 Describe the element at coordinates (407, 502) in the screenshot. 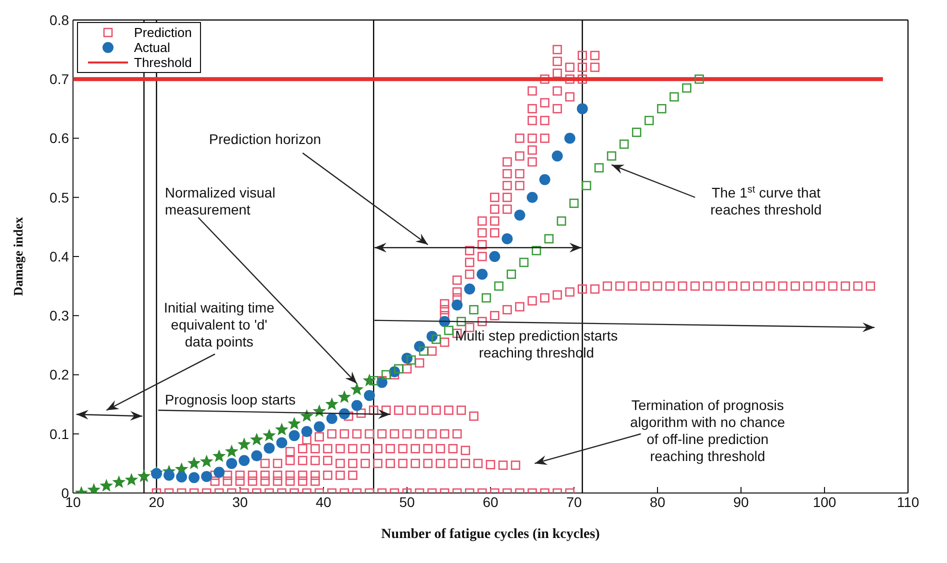

I see `x-tick-label: 50` at that location.